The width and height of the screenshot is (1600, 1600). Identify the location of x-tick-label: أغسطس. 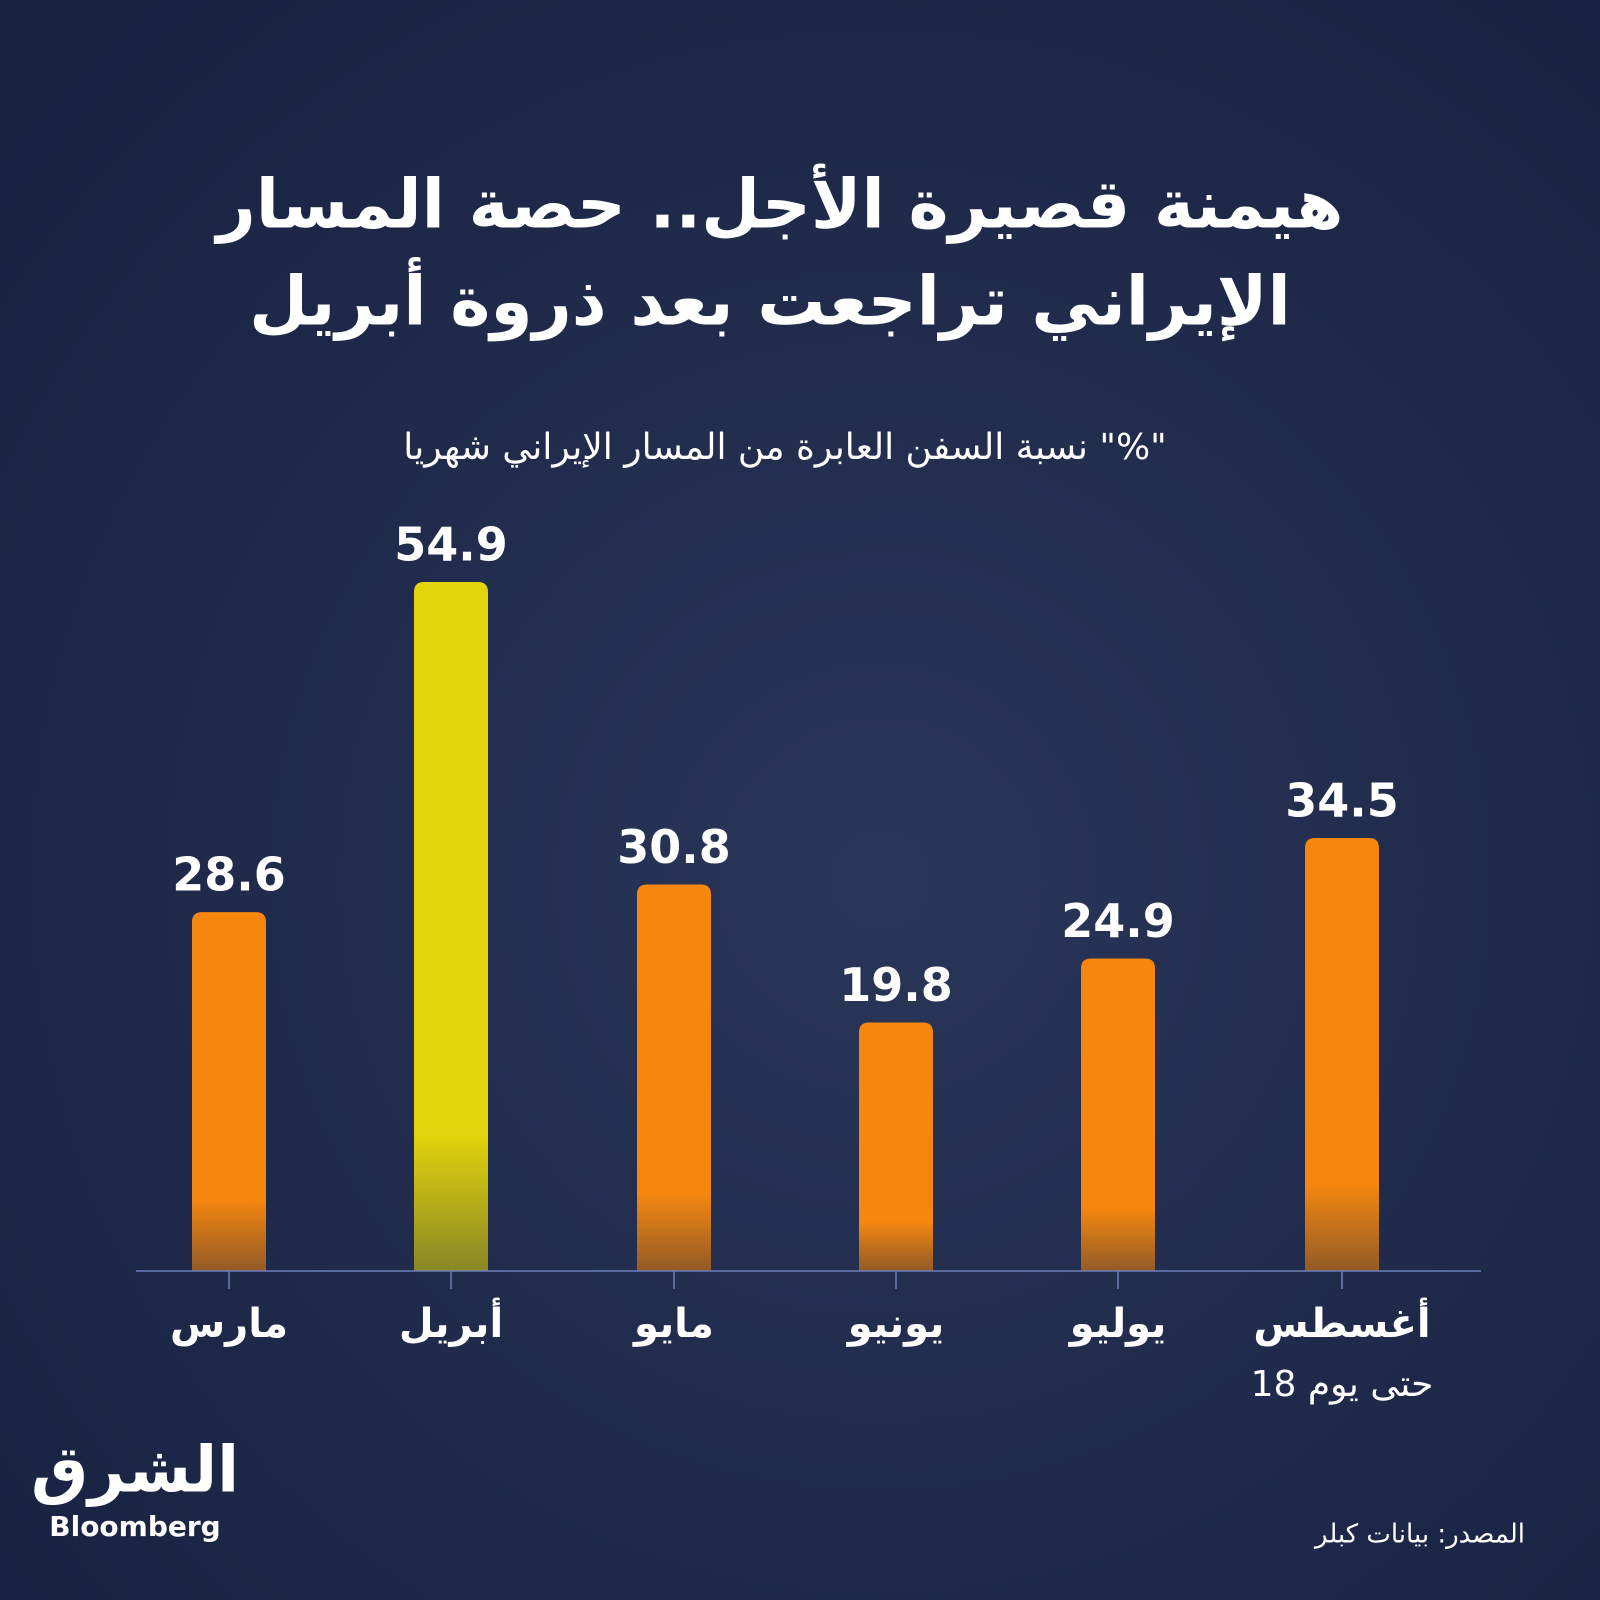
(1341, 1322).